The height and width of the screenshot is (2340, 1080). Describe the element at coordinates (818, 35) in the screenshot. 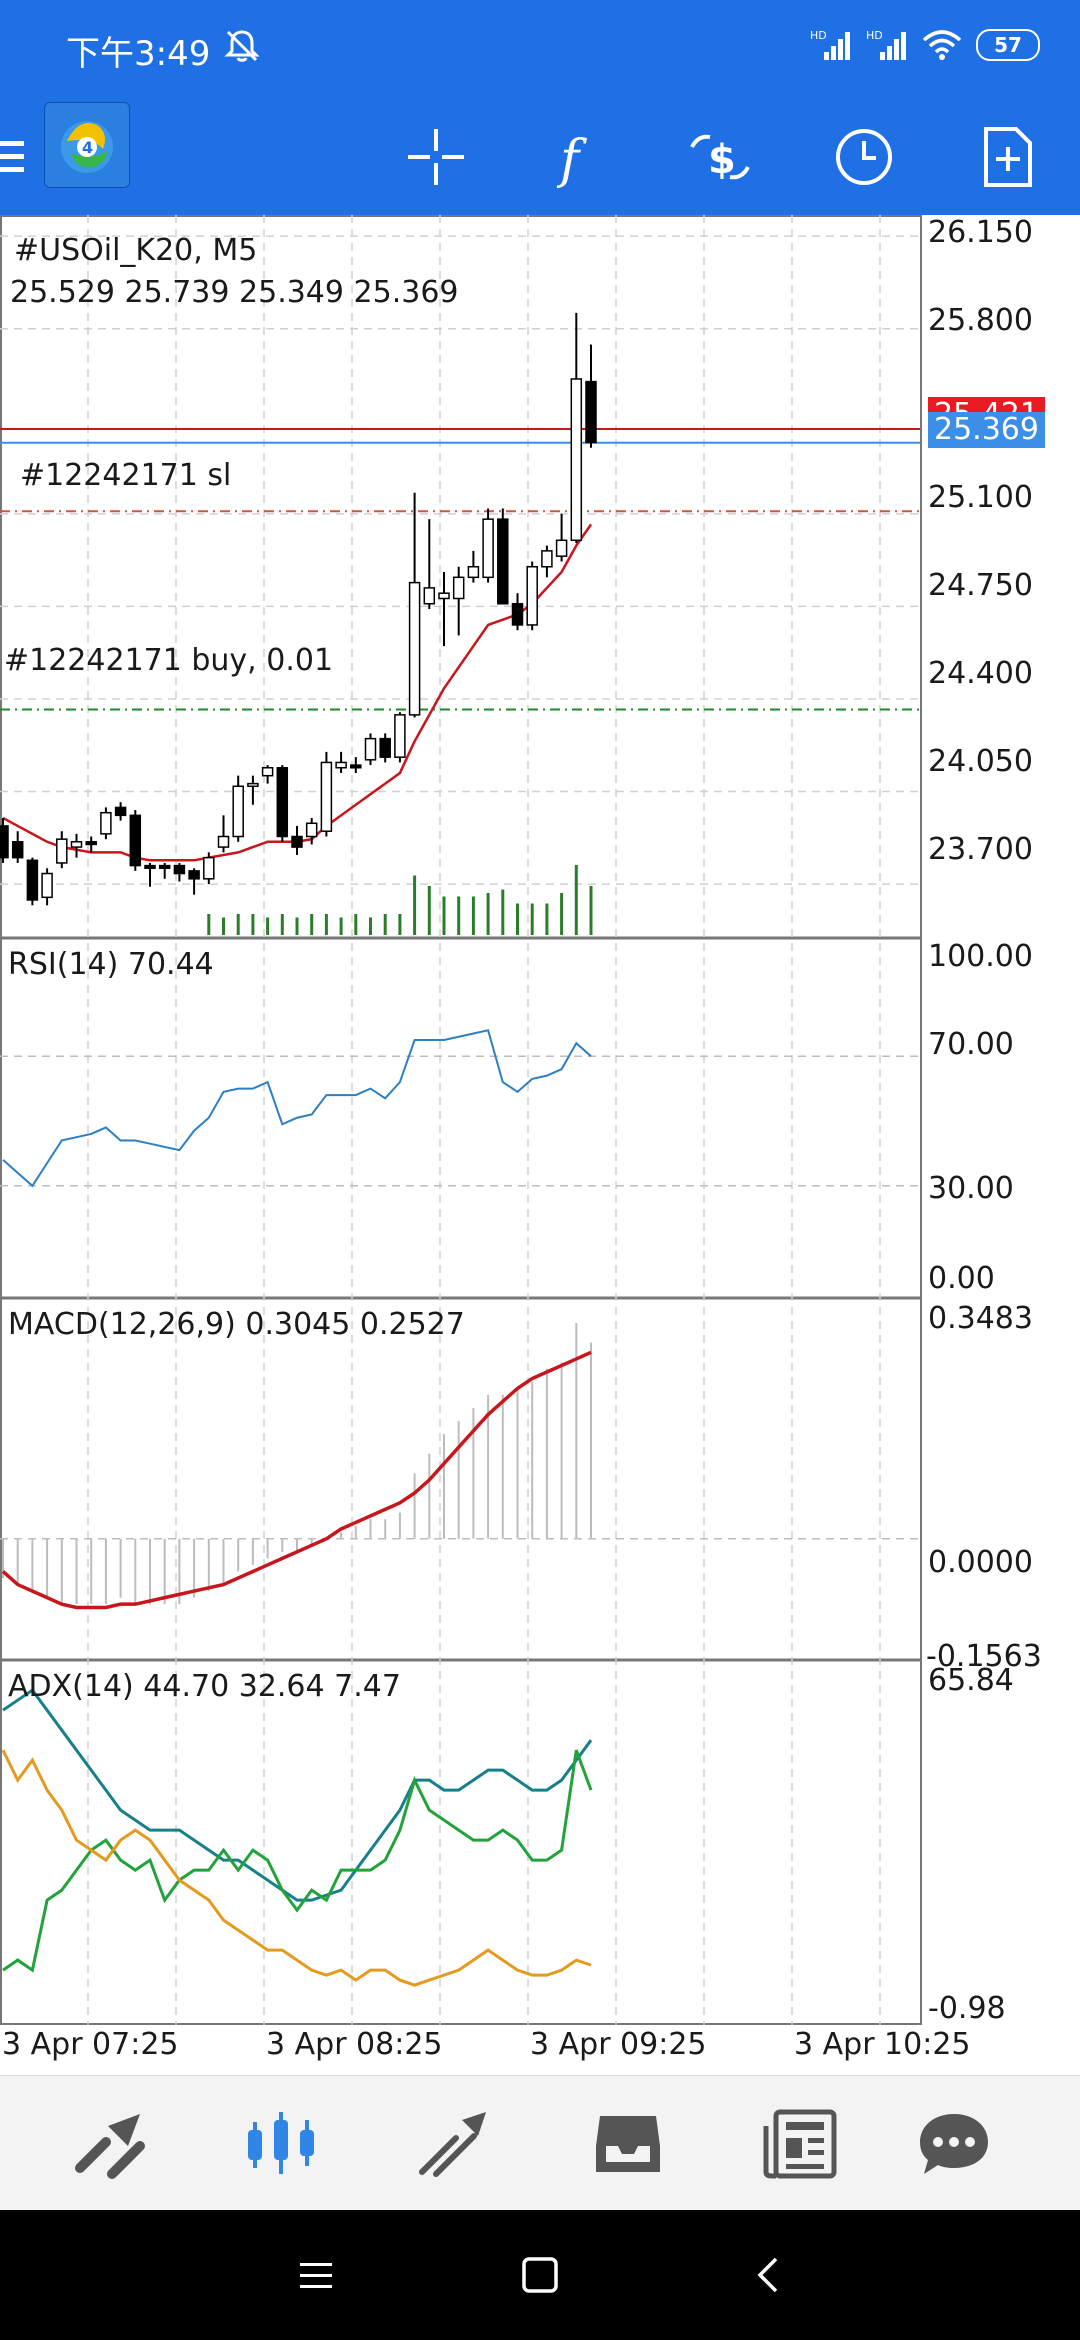

I see `svg-text: HD` at that location.